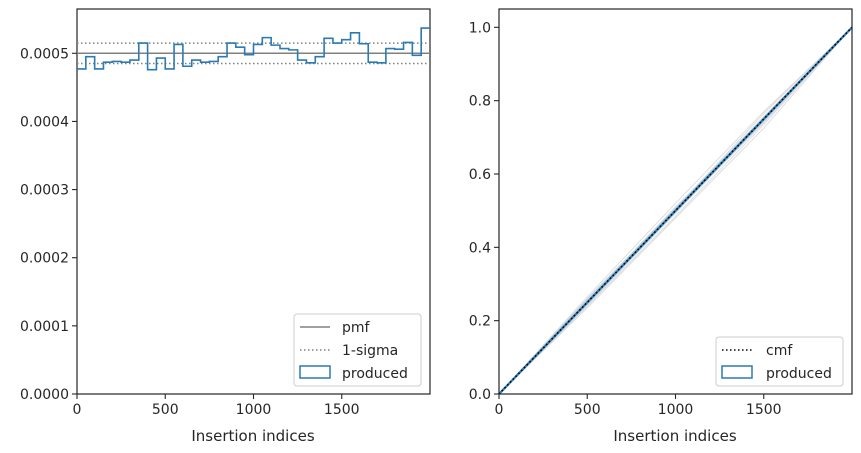  What do you see at coordinates (480, 102) in the screenshot?
I see `cmf-y-tick-label: 0.8` at bounding box center [480, 102].